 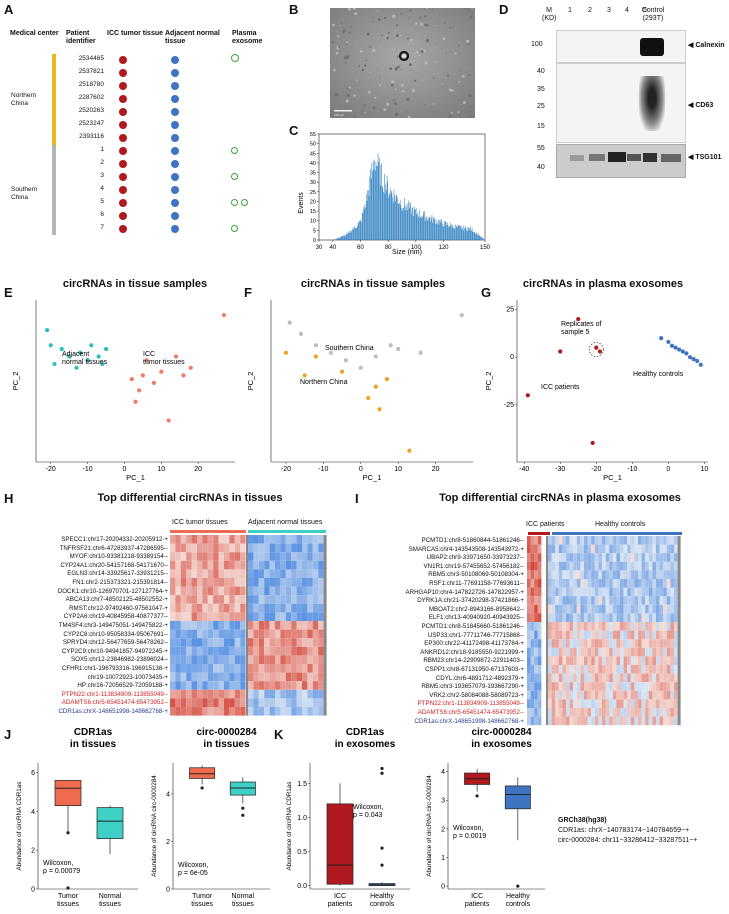 I want to click on y-tick-label: 3, so click(x=443, y=801).